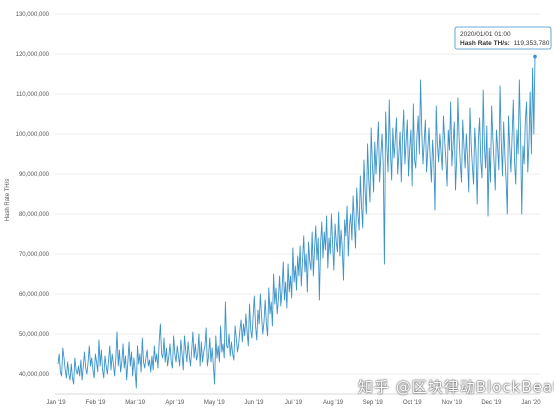  What do you see at coordinates (485, 34) in the screenshot?
I see `tooltip-date: 2020/01/01 01:00` at bounding box center [485, 34].